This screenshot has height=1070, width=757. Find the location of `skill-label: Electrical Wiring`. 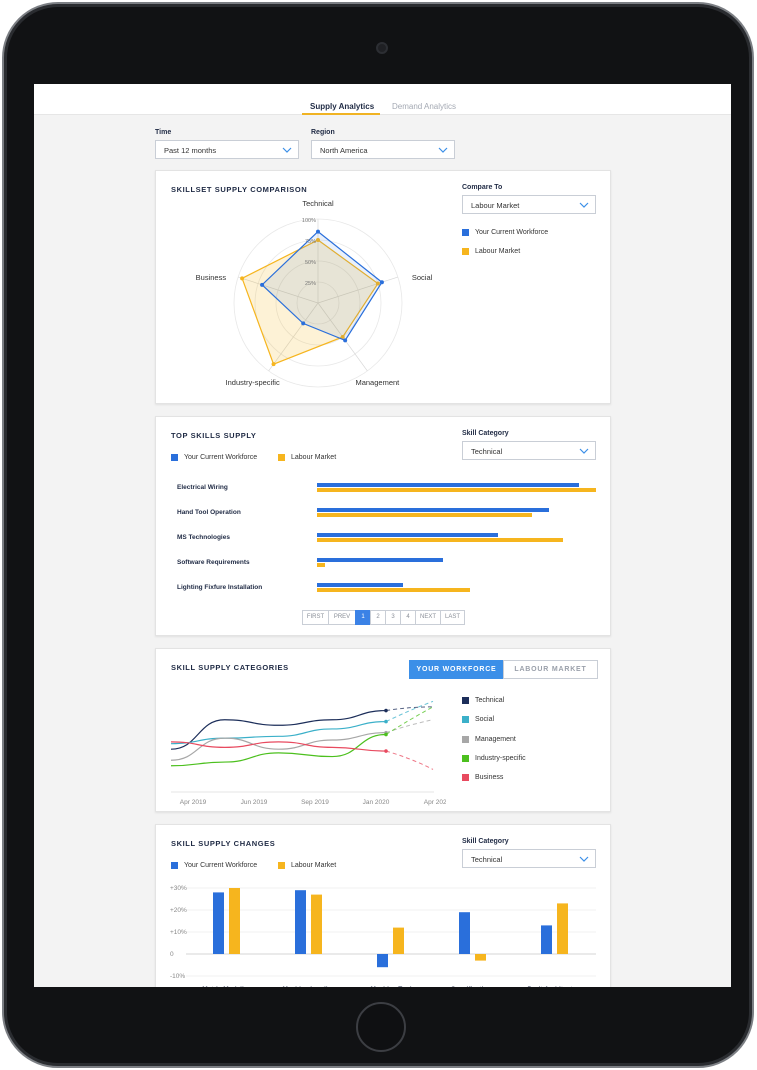

skill-label: Electrical Wiring is located at coordinates (202, 487).